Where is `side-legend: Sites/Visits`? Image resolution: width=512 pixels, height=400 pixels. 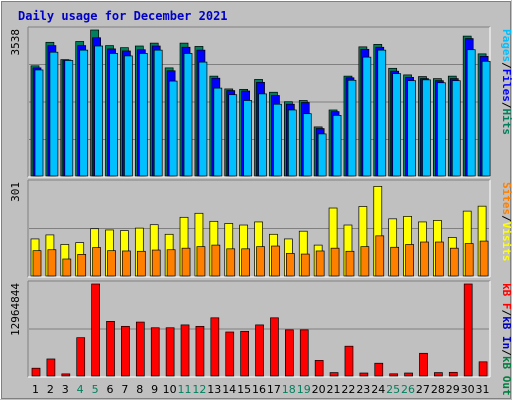 side-legend: Sites/Visits is located at coordinates (506, 222).